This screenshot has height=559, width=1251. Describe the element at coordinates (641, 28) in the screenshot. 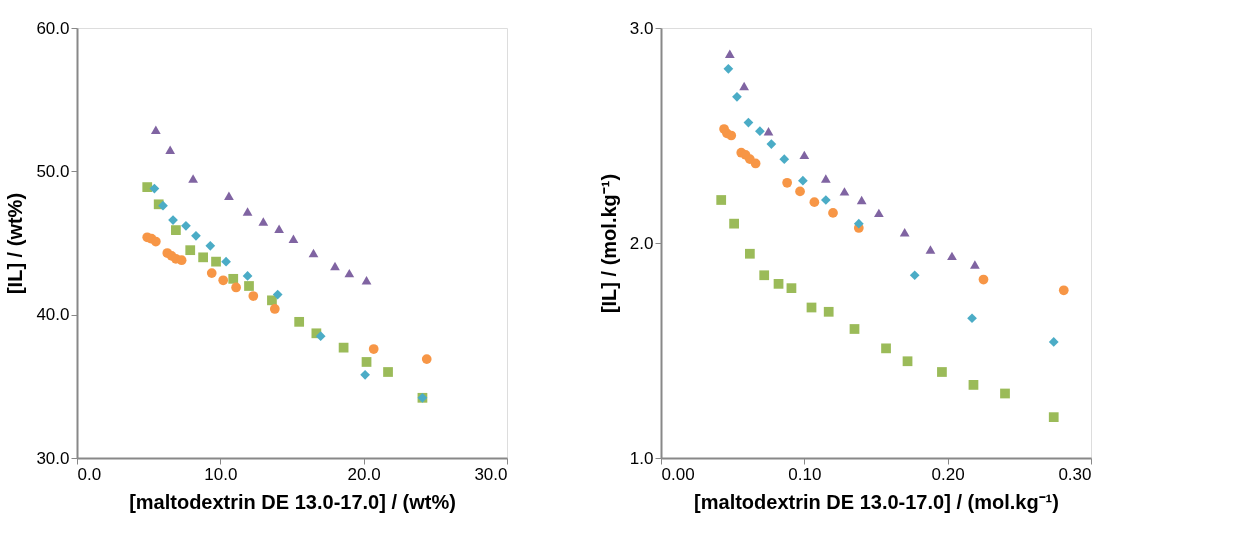

I see `y-tick-label: 3.0` at that location.